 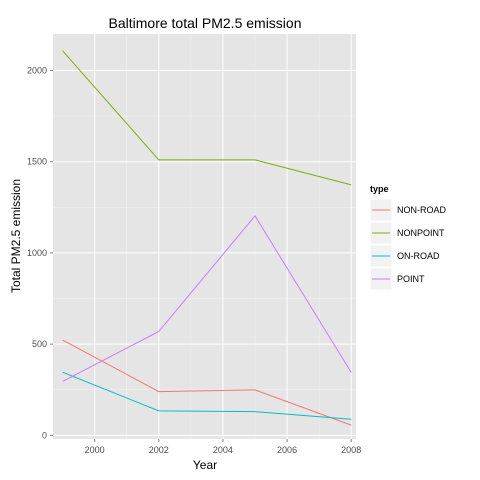 What do you see at coordinates (421, 233) in the screenshot?
I see `legend-label: NONPOINT` at bounding box center [421, 233].